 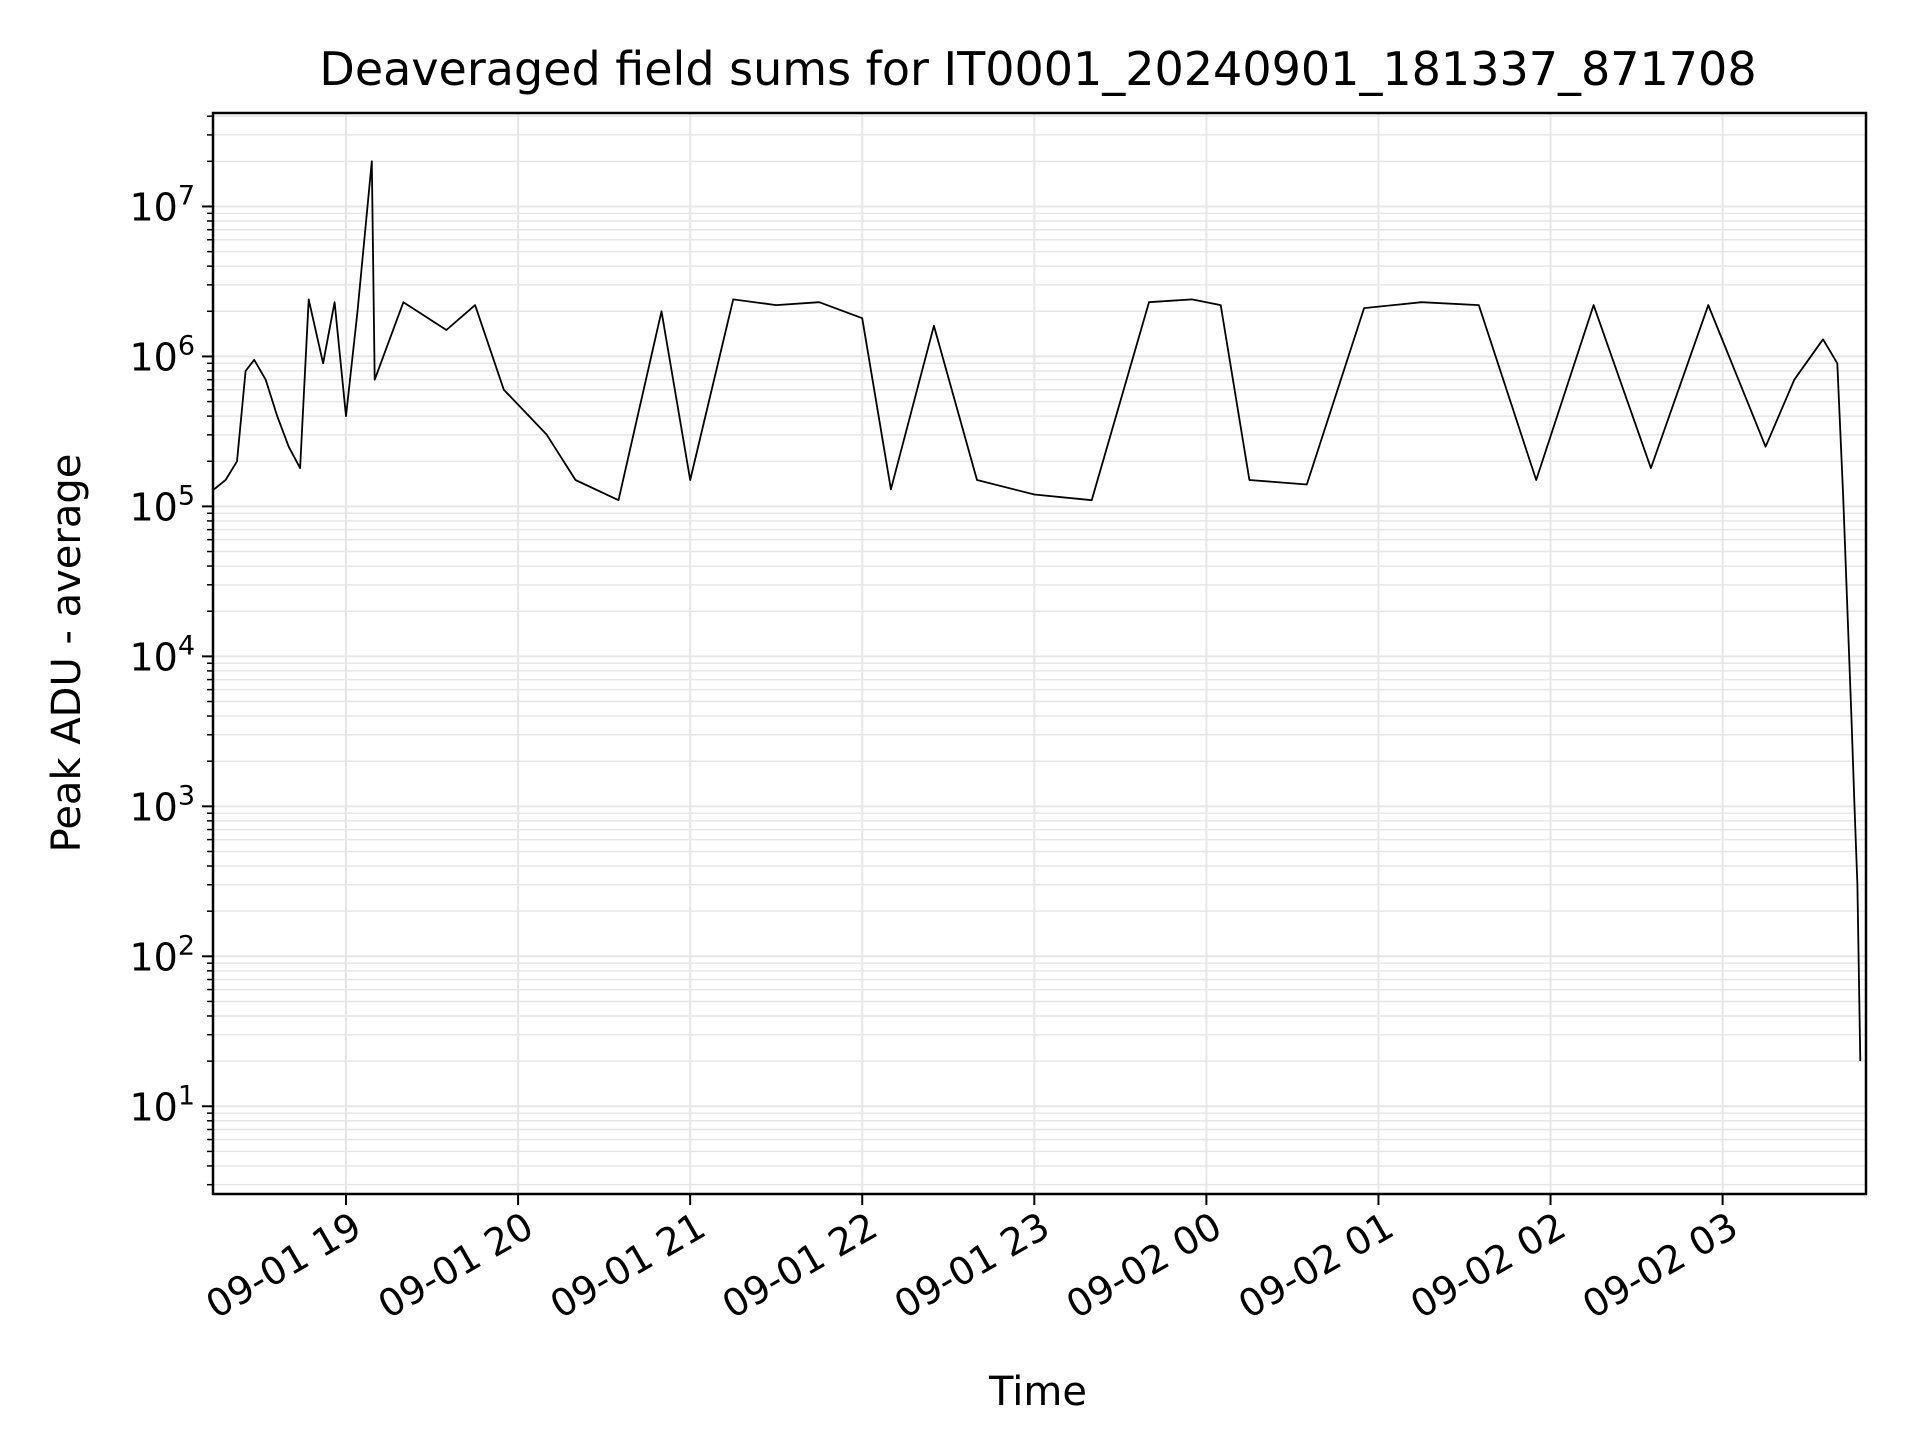 I want to click on y-tick-label: 103, so click(x=162, y=804).